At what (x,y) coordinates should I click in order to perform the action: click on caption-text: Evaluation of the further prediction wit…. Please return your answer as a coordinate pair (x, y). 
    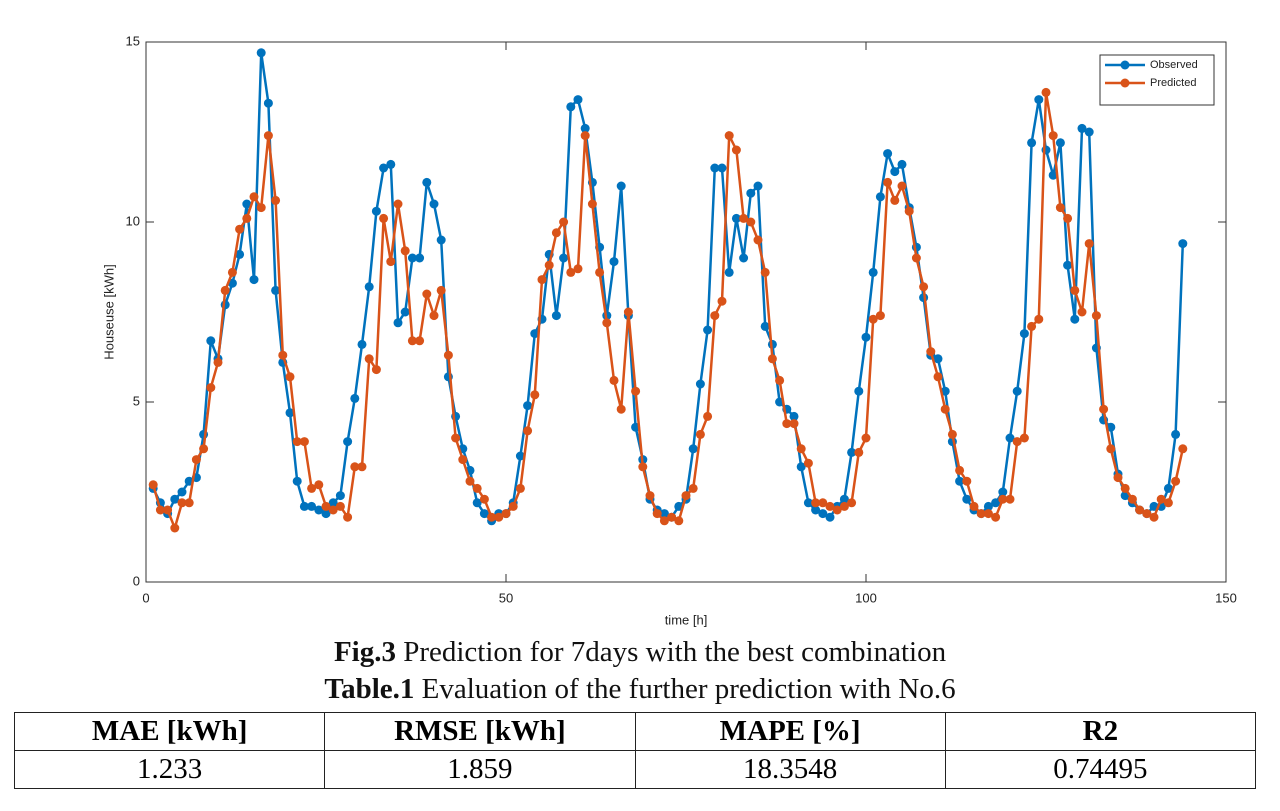
    Looking at the image, I should click on (685, 689).